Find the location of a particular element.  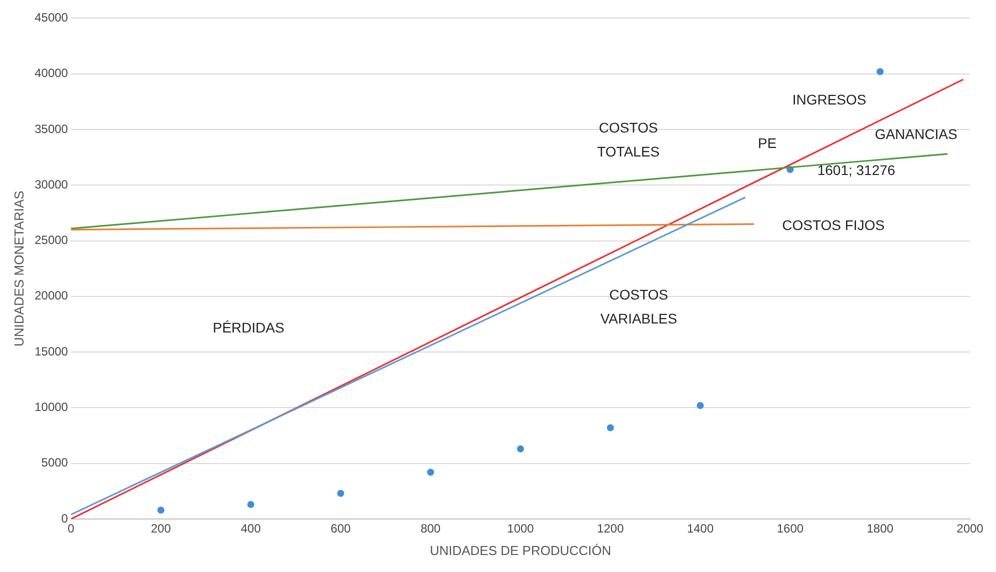

x-tick-label: 2000 is located at coordinates (970, 529).